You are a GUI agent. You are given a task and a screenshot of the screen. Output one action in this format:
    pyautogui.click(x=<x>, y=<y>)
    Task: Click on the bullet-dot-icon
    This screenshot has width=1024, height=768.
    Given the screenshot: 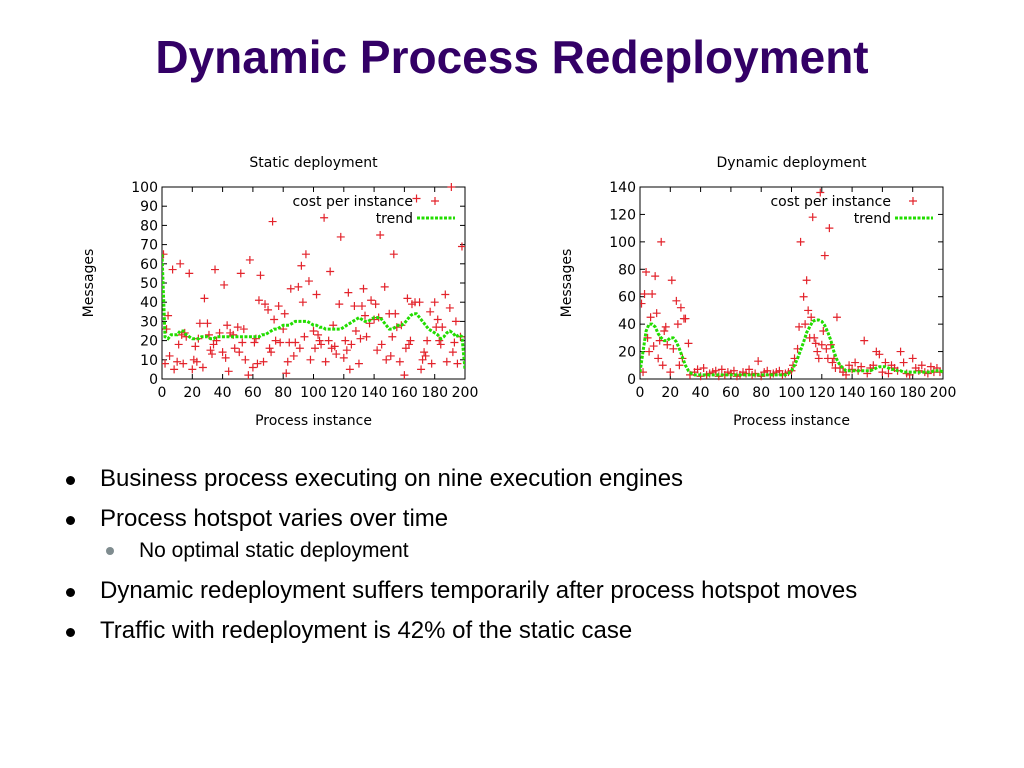 What is the action you would take?
    pyautogui.click(x=70, y=520)
    